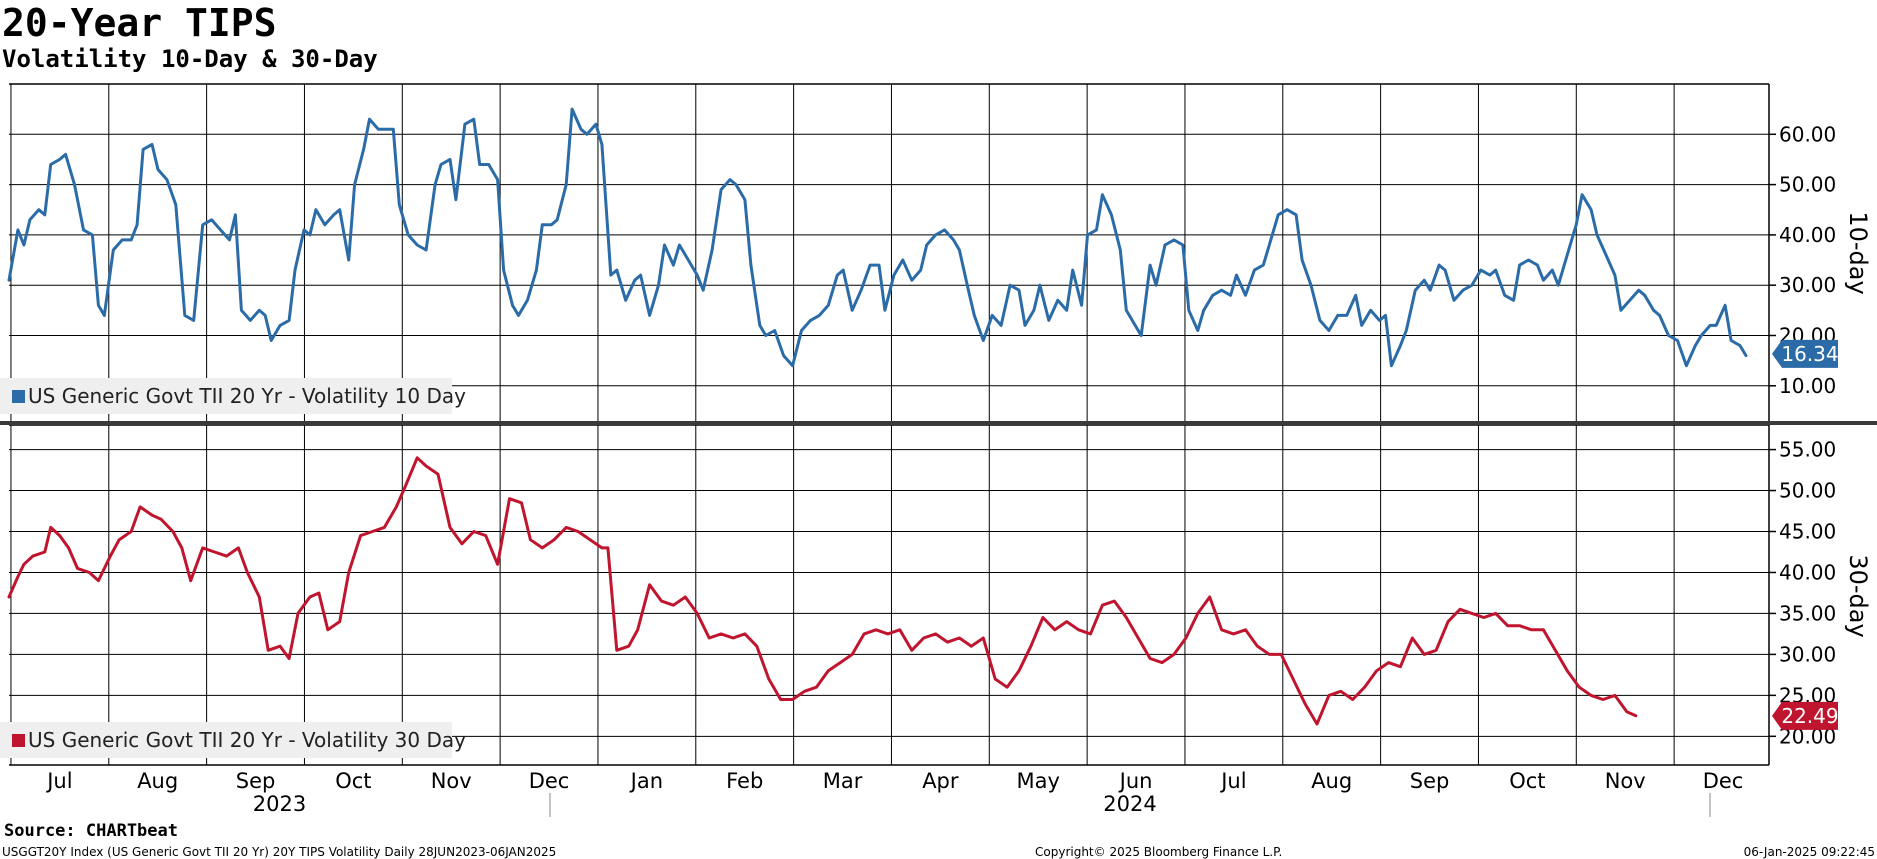 This screenshot has width=1877, height=859. I want to click on x-year-label: 2023, so click(279, 804).